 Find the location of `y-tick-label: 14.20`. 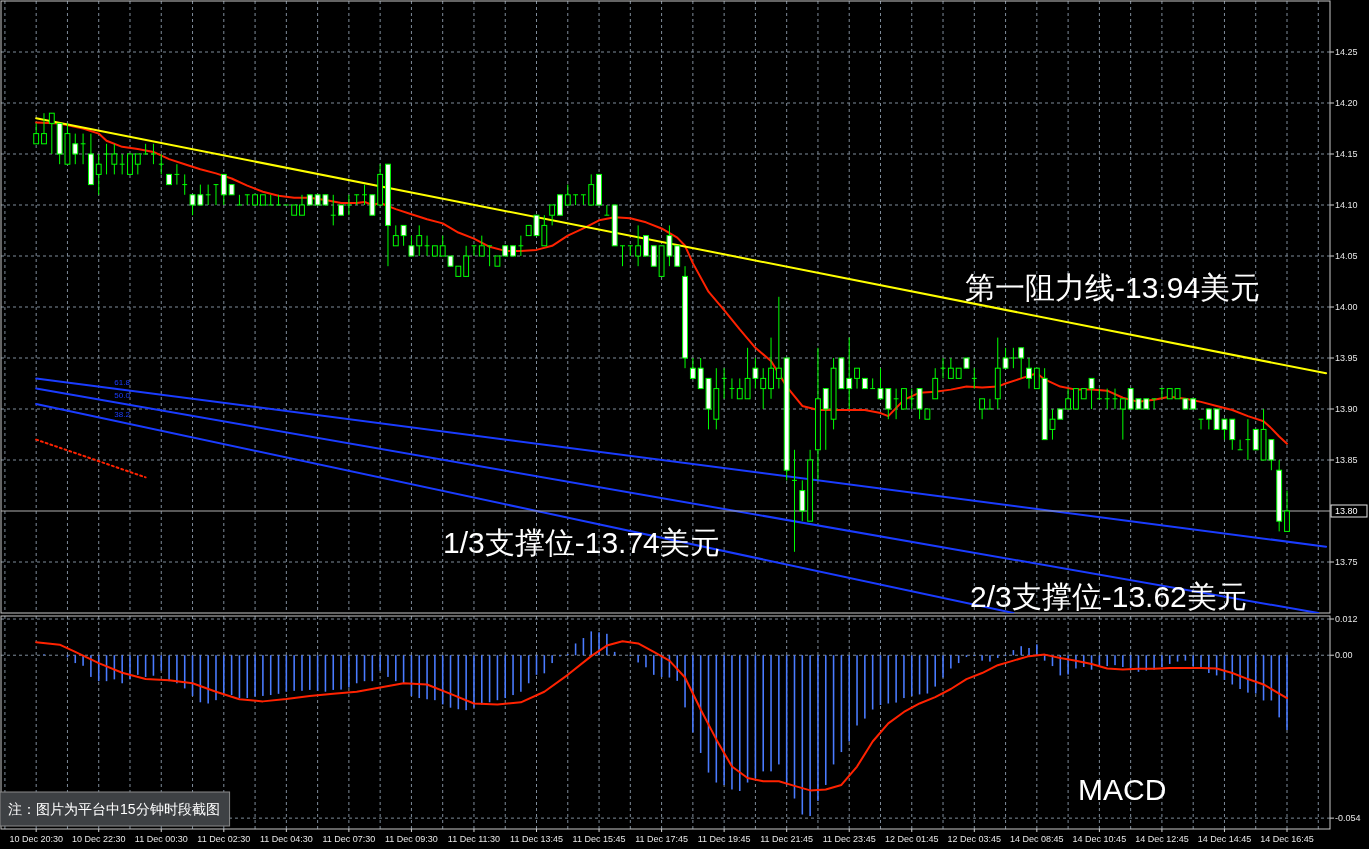

y-tick-label: 14.20 is located at coordinates (1346, 103).